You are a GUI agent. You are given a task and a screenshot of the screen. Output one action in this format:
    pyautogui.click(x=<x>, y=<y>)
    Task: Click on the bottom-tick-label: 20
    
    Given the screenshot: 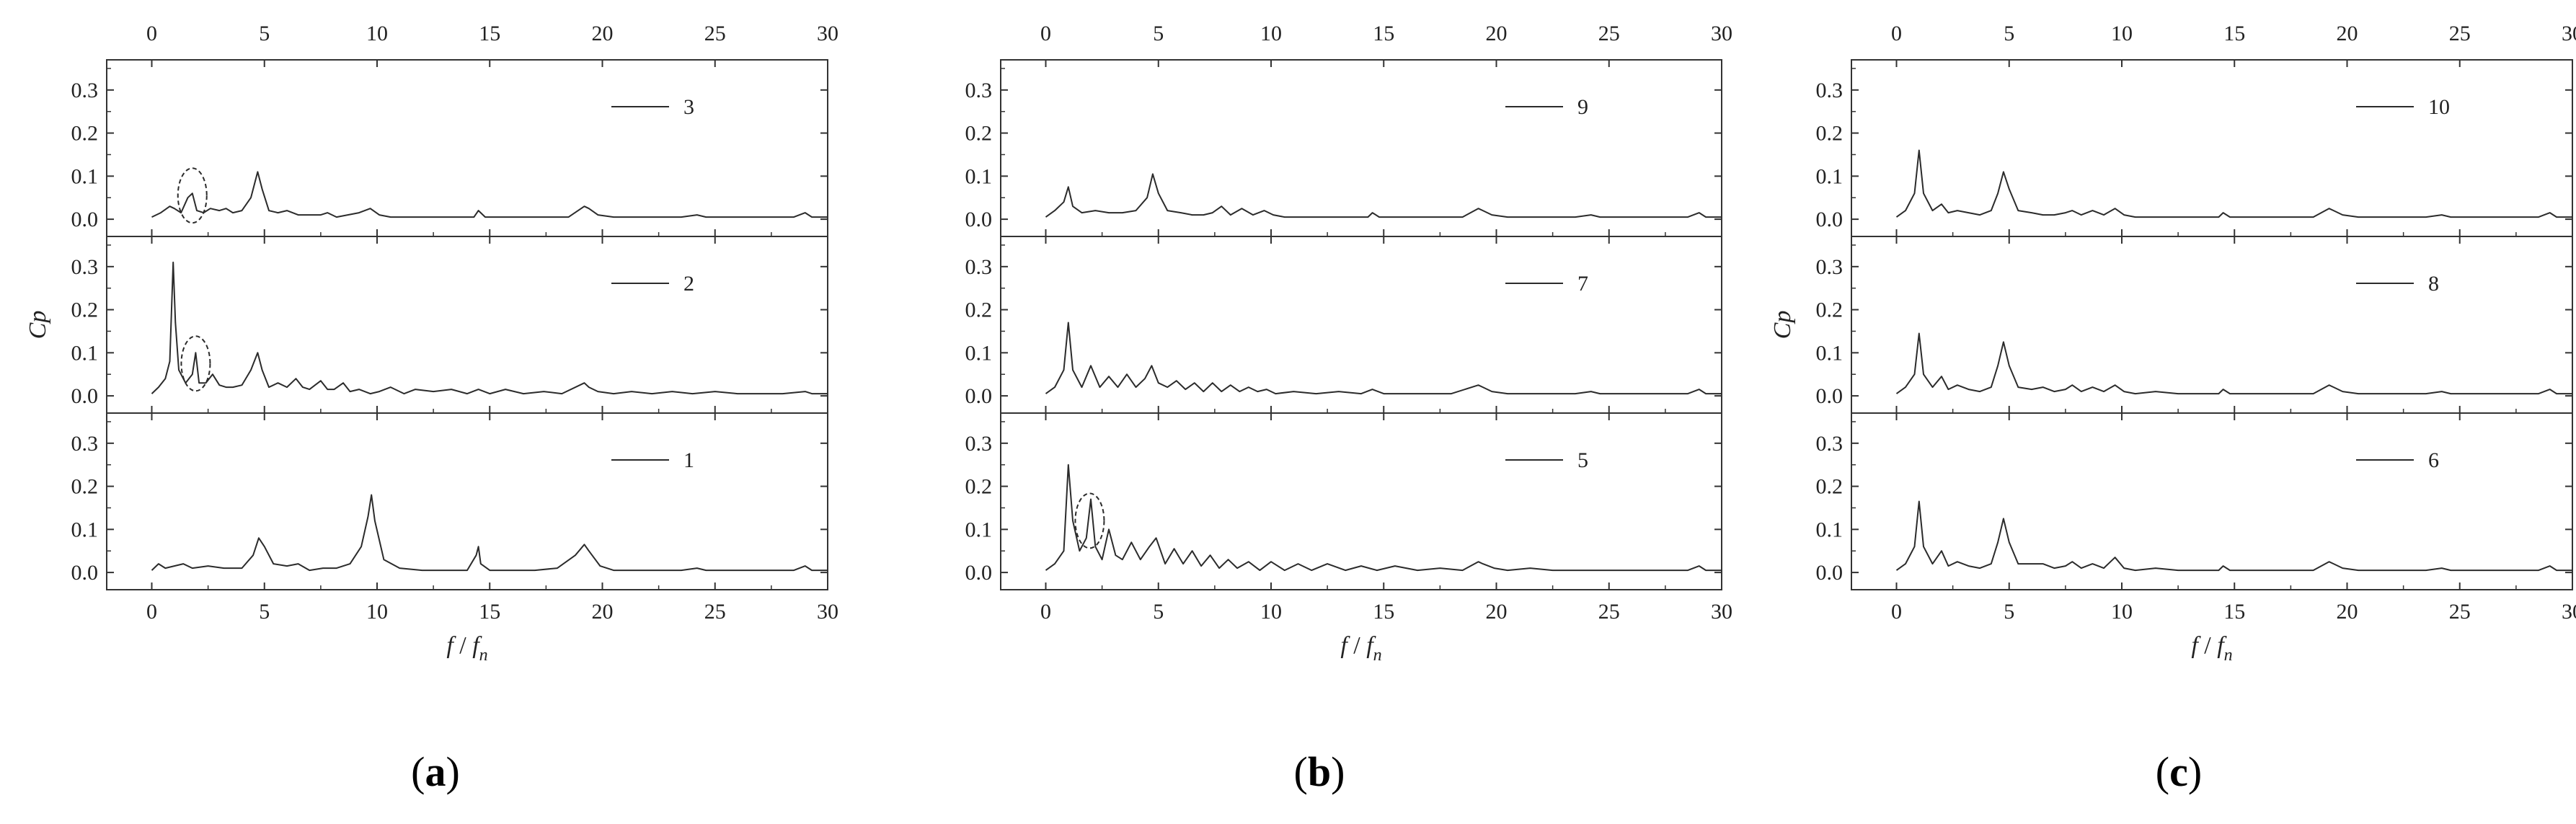 What is the action you would take?
    pyautogui.click(x=1497, y=612)
    